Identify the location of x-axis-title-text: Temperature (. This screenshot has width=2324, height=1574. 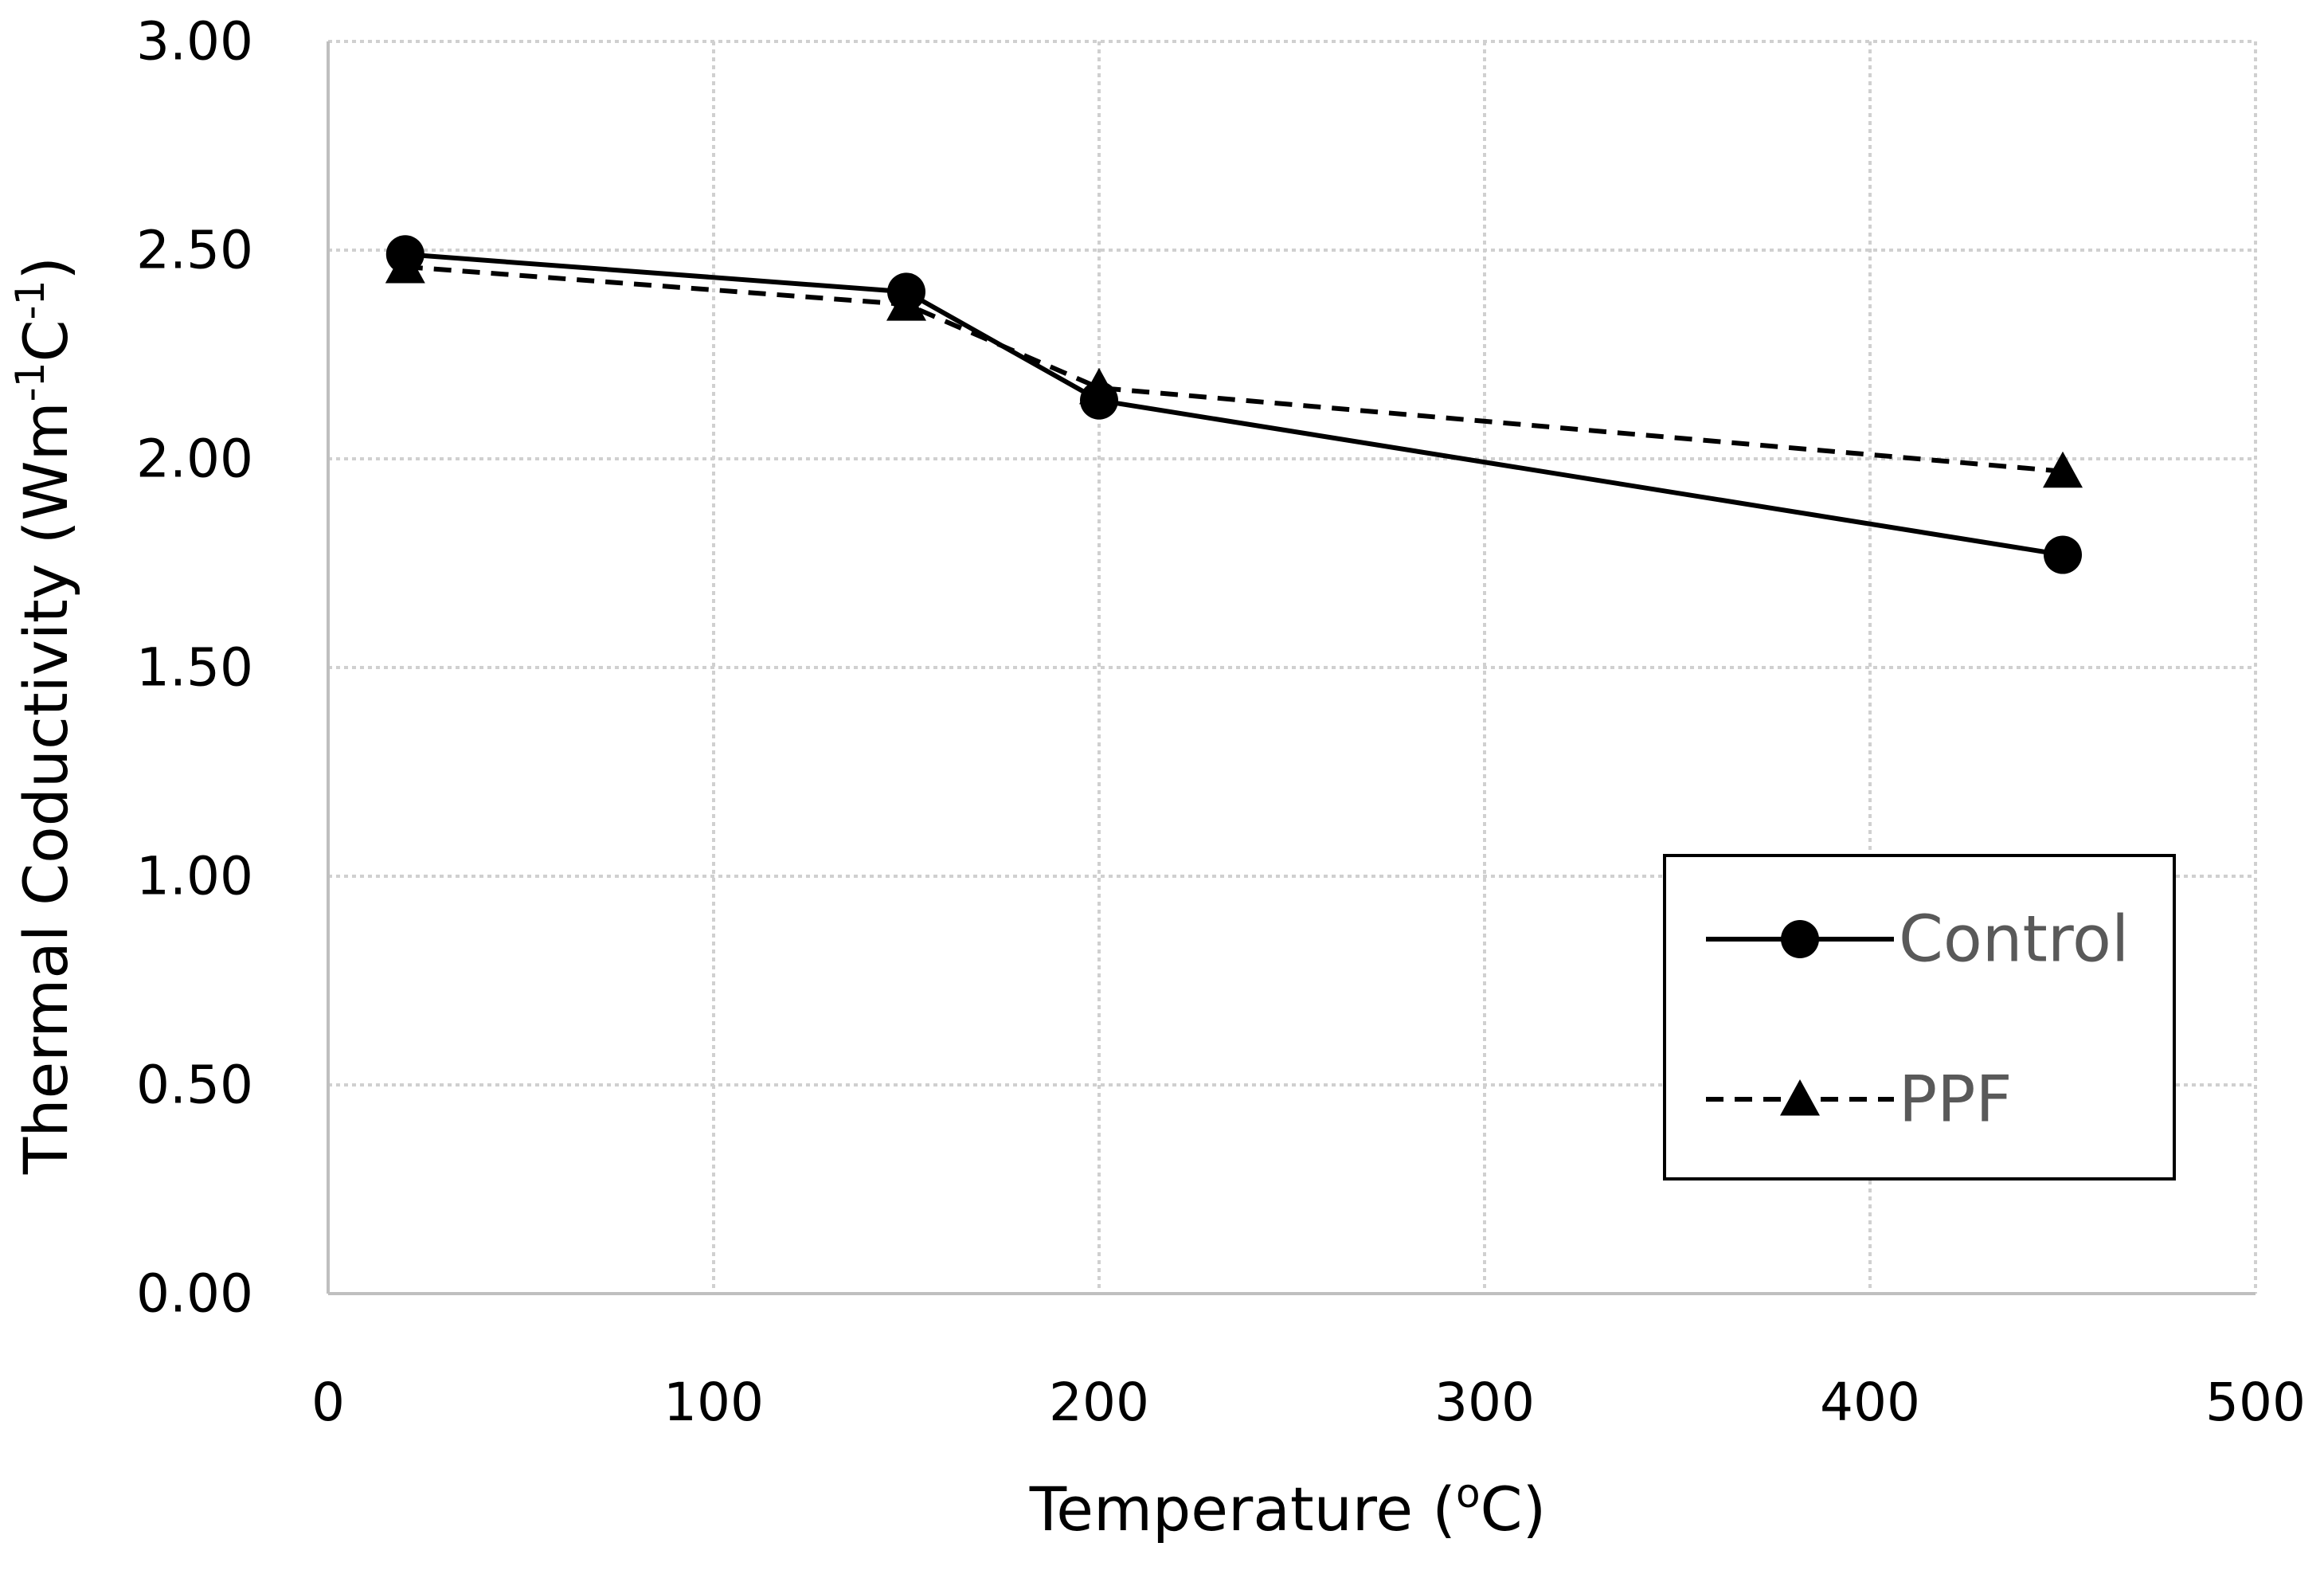
(1242, 1510).